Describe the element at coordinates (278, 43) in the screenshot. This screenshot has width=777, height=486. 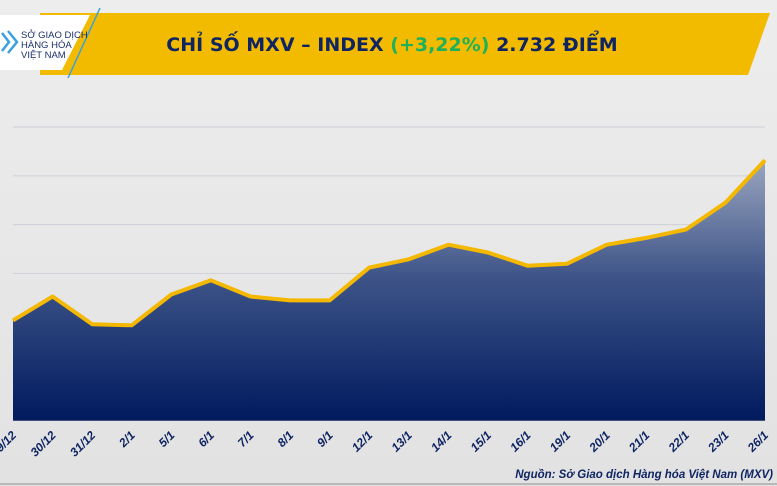
I see `title-main: CHỈ SỐ MXV – INDEX` at that location.